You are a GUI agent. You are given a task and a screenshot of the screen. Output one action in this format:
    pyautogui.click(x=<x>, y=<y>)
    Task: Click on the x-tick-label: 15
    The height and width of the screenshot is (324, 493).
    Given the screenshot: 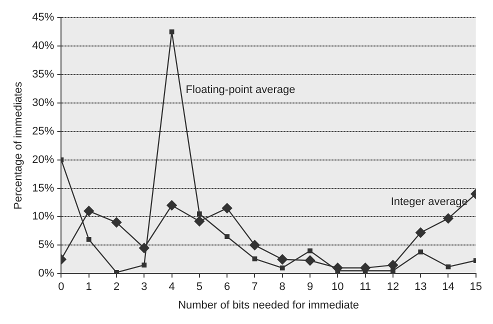 What is the action you would take?
    pyautogui.click(x=476, y=287)
    